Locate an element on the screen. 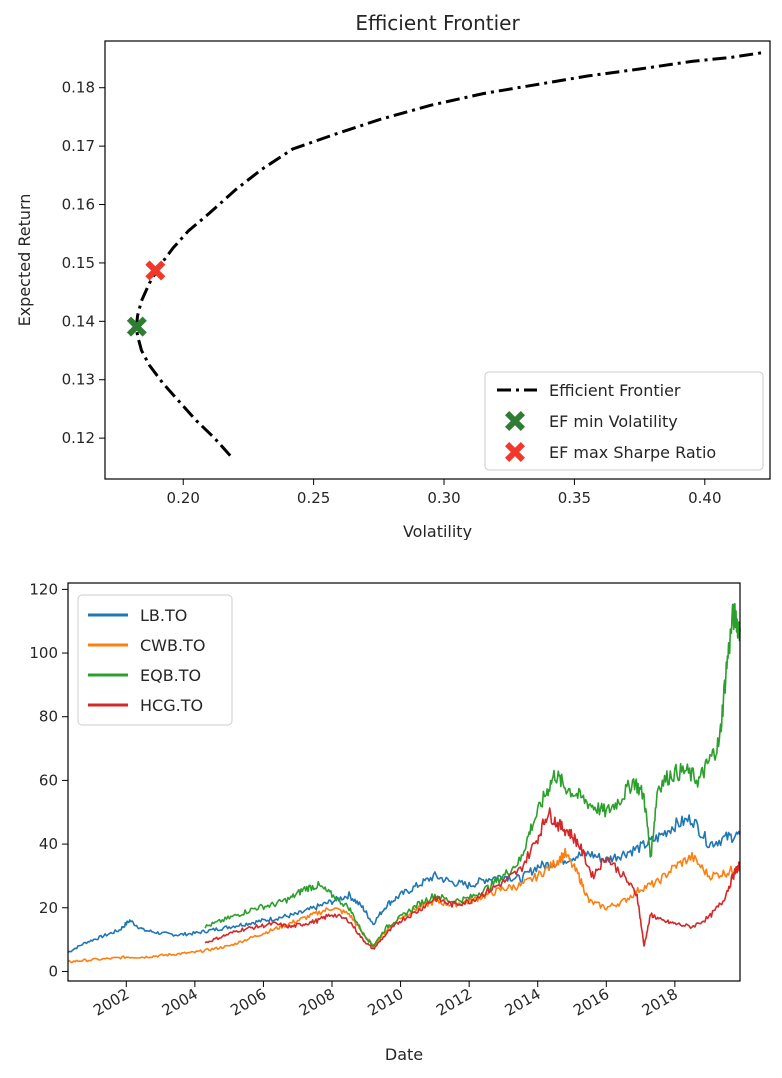 The image size is (782, 1078). ef-min-volatility-marker is located at coordinates (136, 326).